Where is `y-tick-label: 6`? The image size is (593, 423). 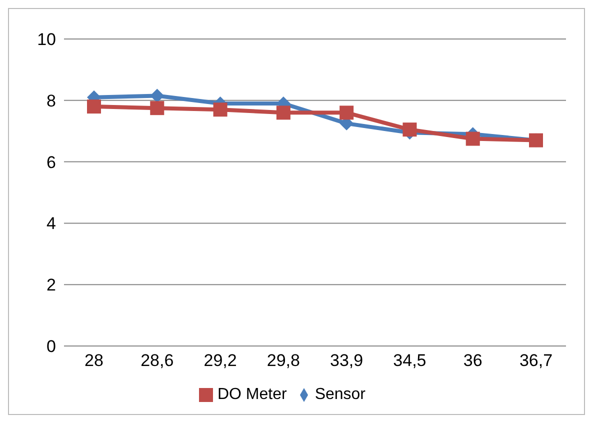 y-tick-label: 6 is located at coordinates (51, 162).